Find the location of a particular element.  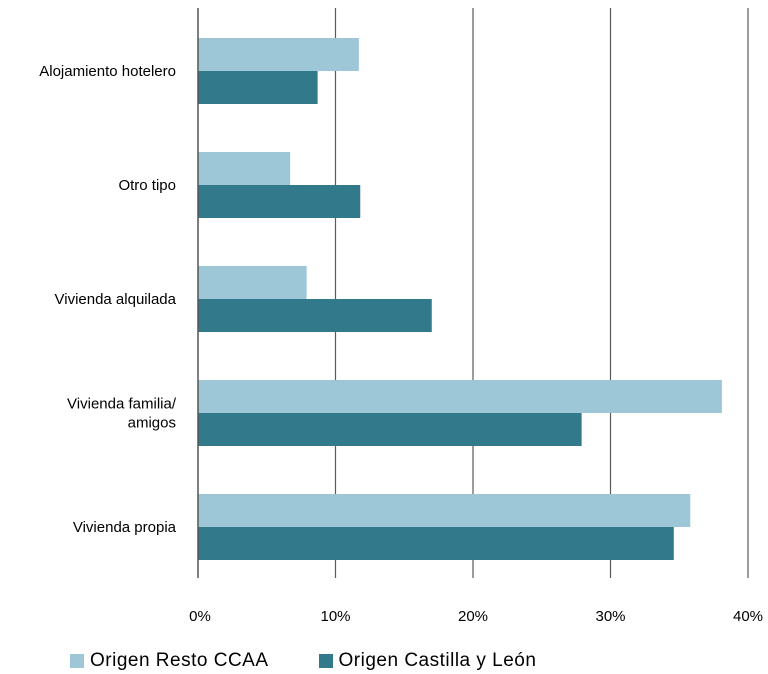

legend-label-resto-ccaa: Origen Resto CCAA is located at coordinates (179, 660).